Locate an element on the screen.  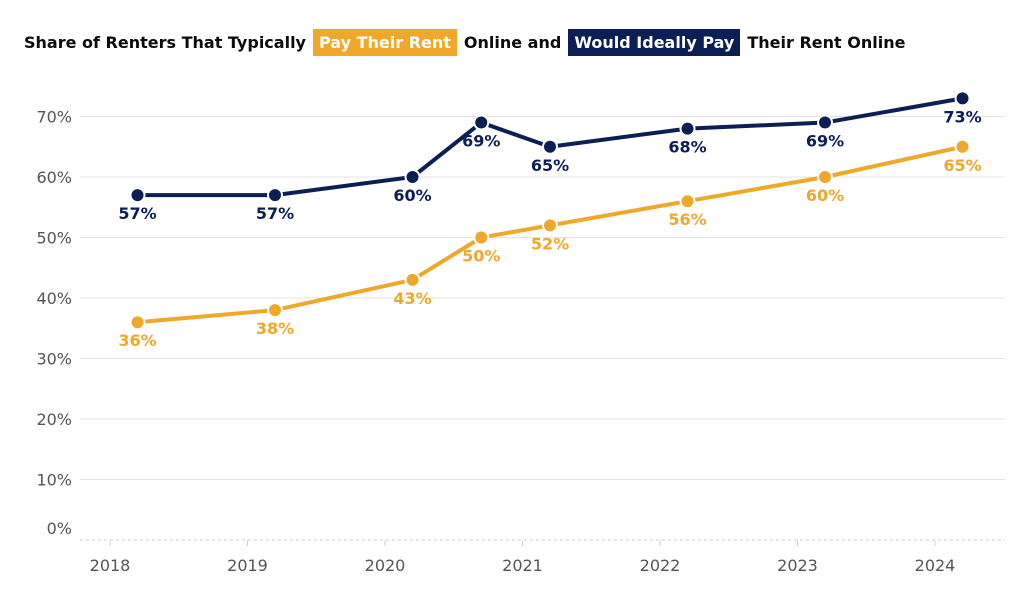
x-tick-label: 2018 is located at coordinates (110, 565).